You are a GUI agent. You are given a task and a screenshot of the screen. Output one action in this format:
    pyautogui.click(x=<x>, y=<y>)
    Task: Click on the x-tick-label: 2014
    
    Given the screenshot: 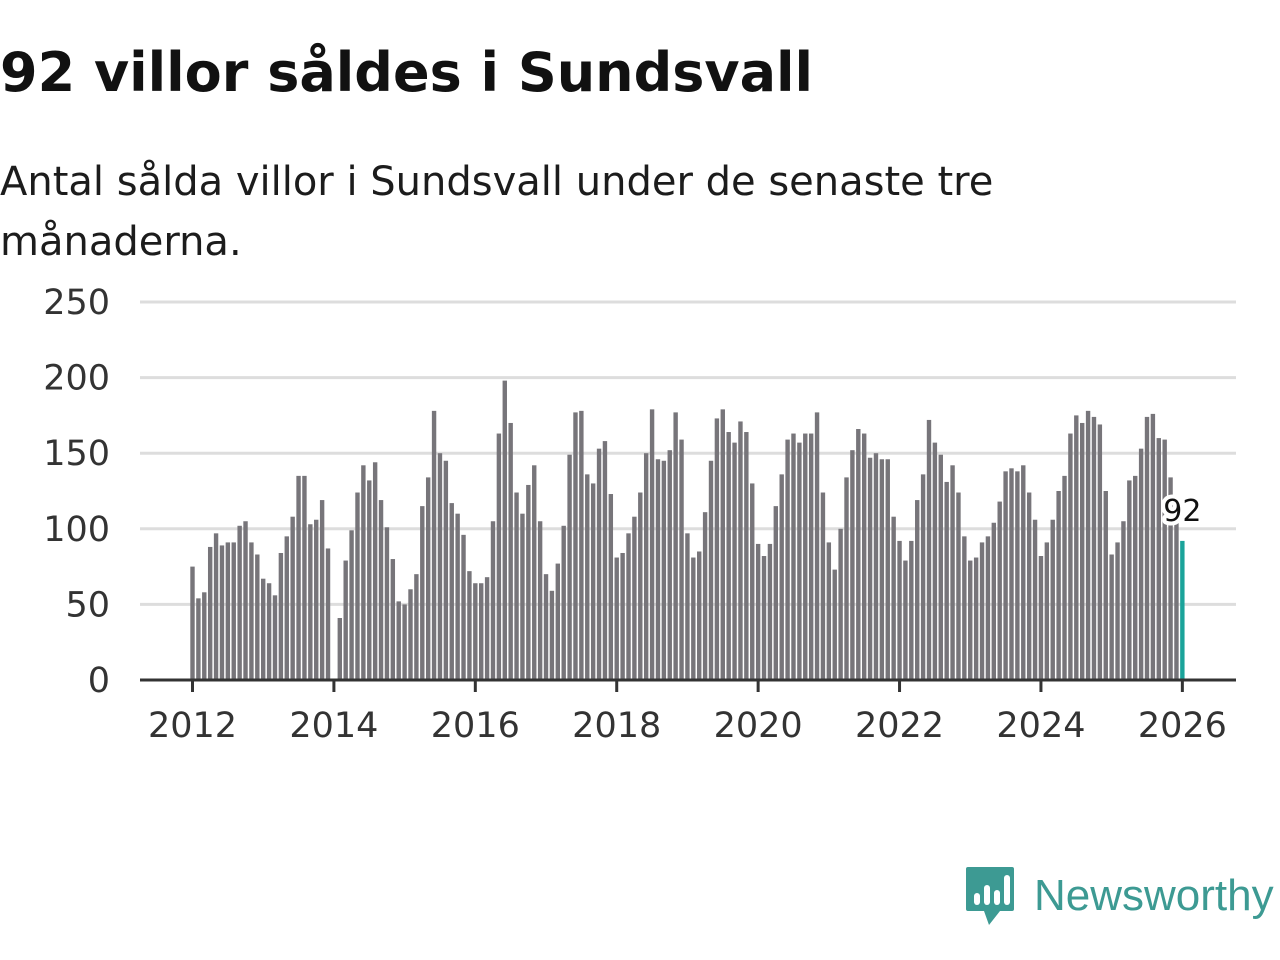 What is the action you would take?
    pyautogui.click(x=333, y=726)
    